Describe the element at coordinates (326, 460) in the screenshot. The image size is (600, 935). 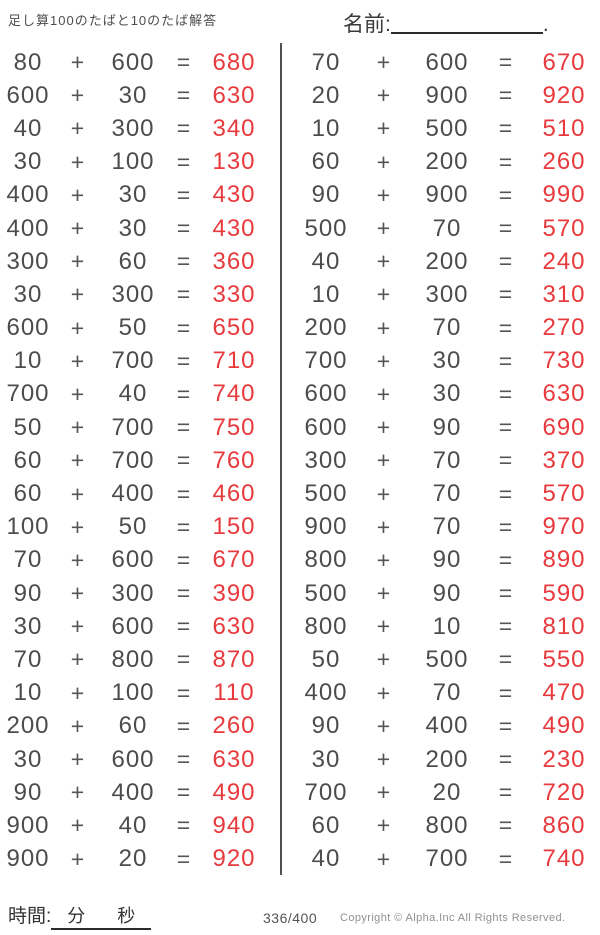
I see `operand-a: 300` at that location.